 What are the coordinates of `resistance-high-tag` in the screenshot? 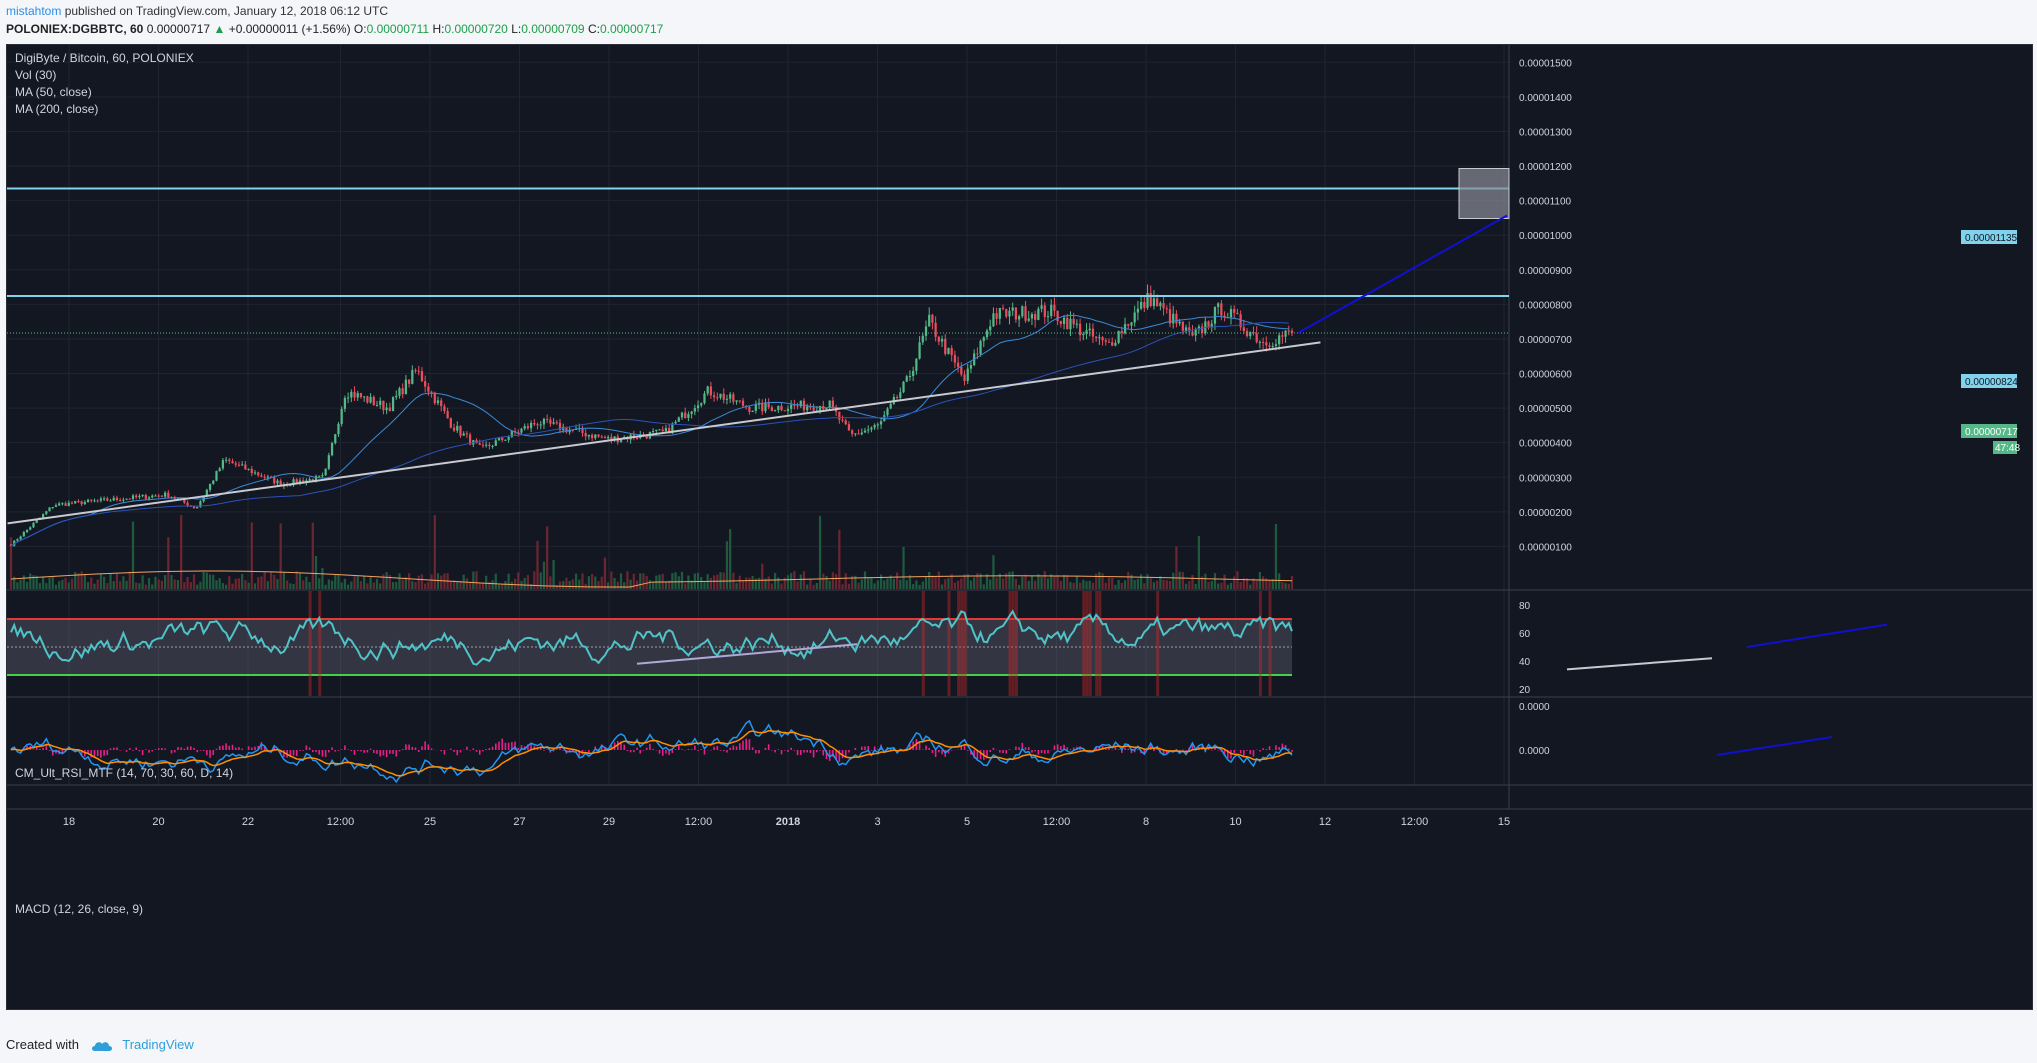 It's located at (1989, 237).